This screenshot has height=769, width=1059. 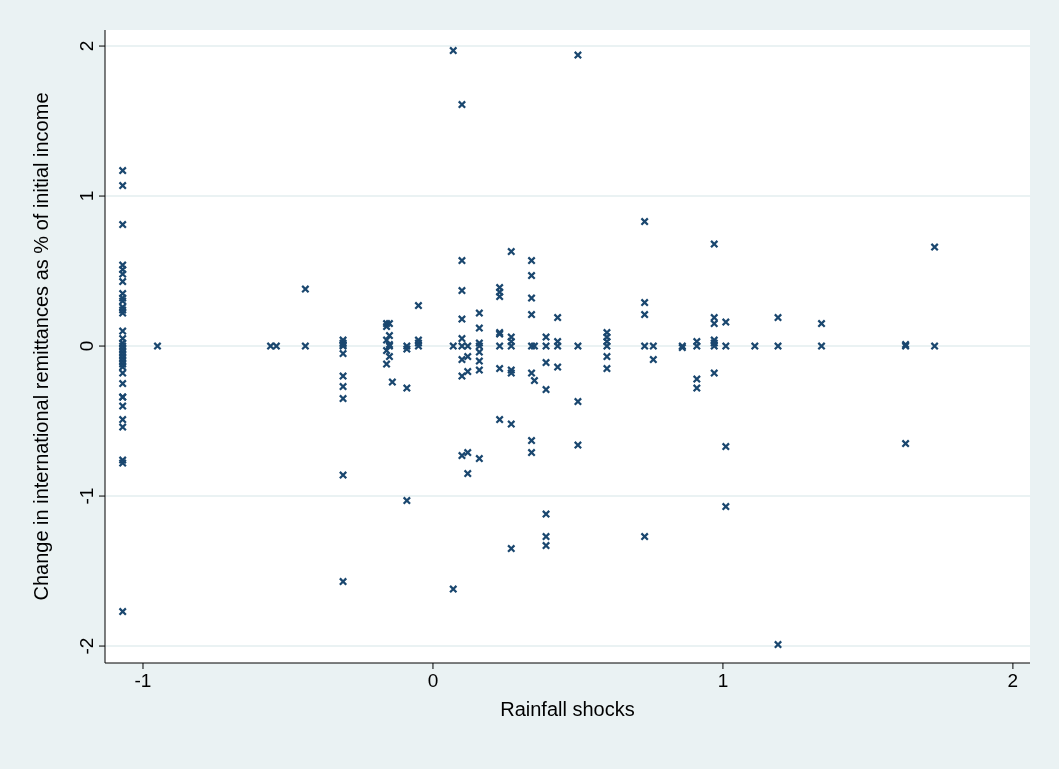 I want to click on y-axis-title: Change in international remittances as % of initial income, so click(x=41, y=346).